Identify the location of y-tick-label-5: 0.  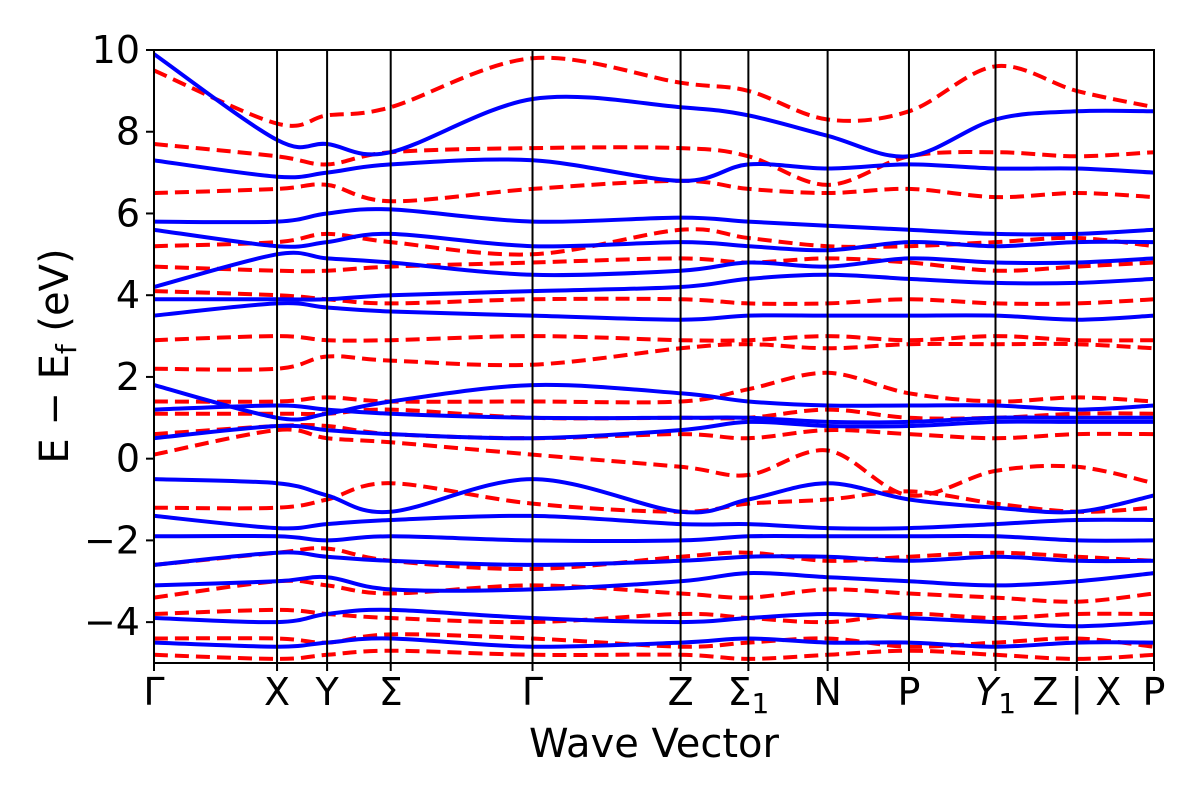
(128, 459).